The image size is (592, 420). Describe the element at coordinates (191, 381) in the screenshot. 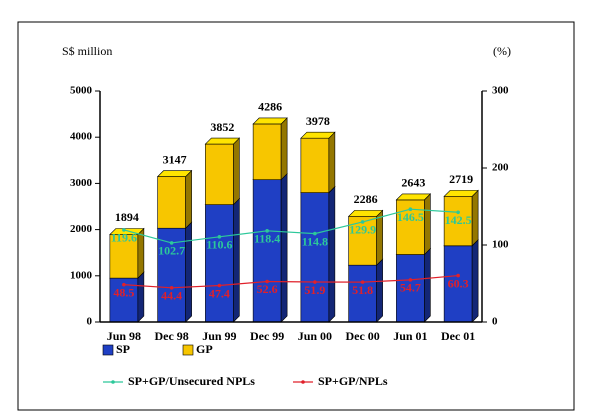

I see `legend-label: SP+GP/Unsecured NPLs` at that location.